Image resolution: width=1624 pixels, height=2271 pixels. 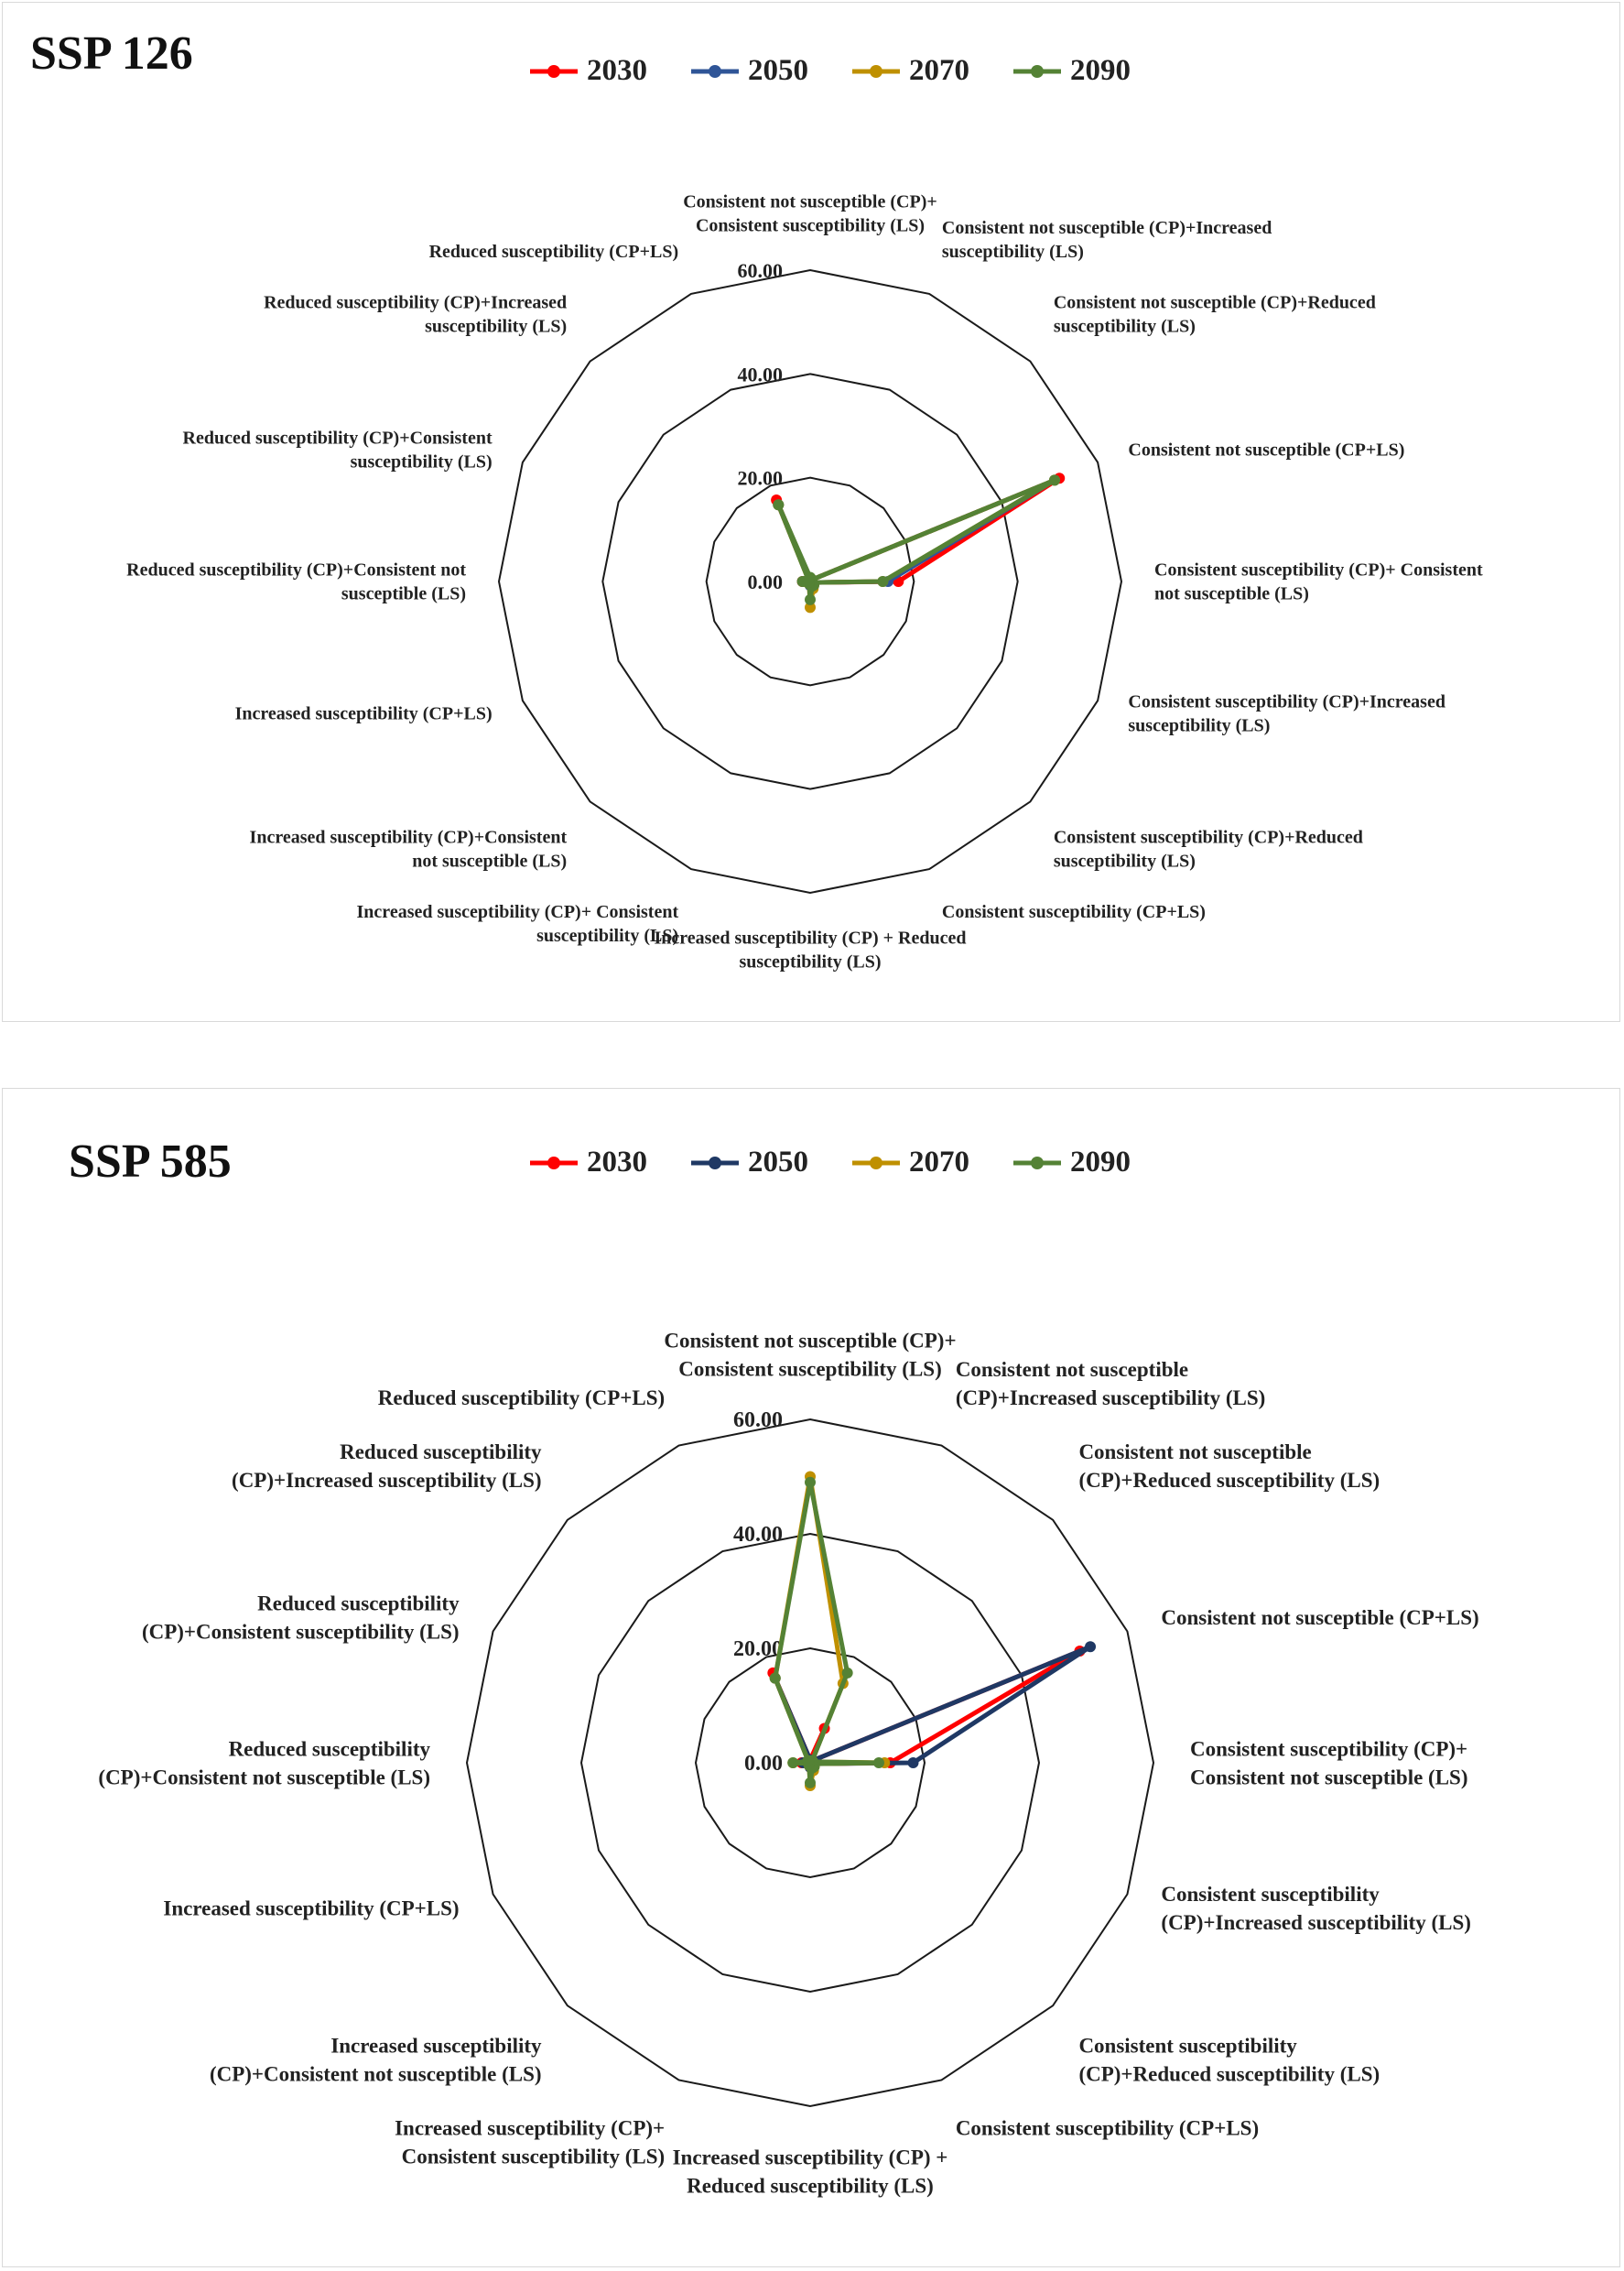 I want to click on chart-title: SSP 585, so click(x=150, y=1162).